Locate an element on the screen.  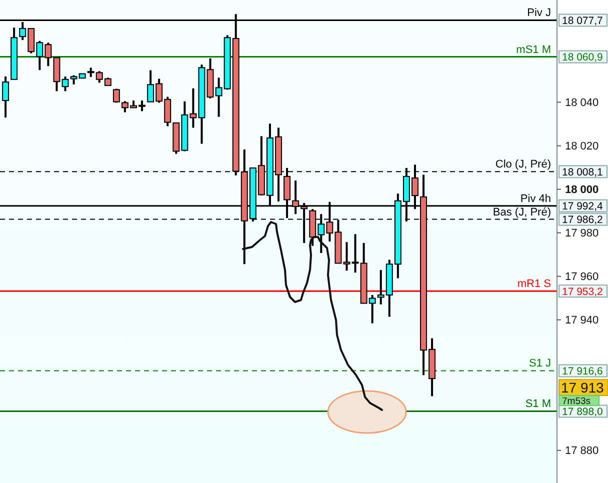
text: 18 060,9 is located at coordinates (583, 57).